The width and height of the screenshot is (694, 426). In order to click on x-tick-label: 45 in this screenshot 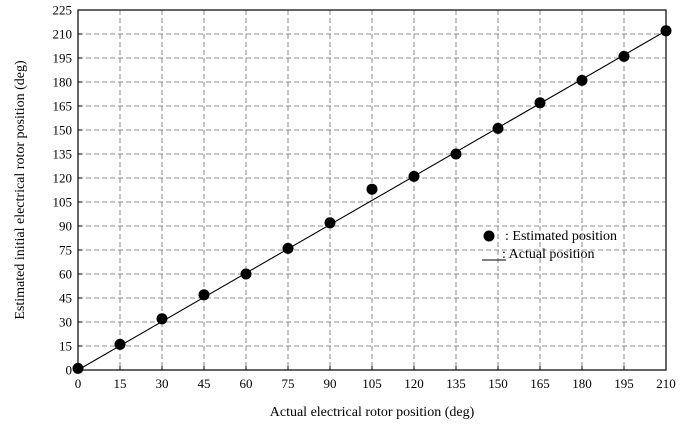, I will do `click(204, 383)`.